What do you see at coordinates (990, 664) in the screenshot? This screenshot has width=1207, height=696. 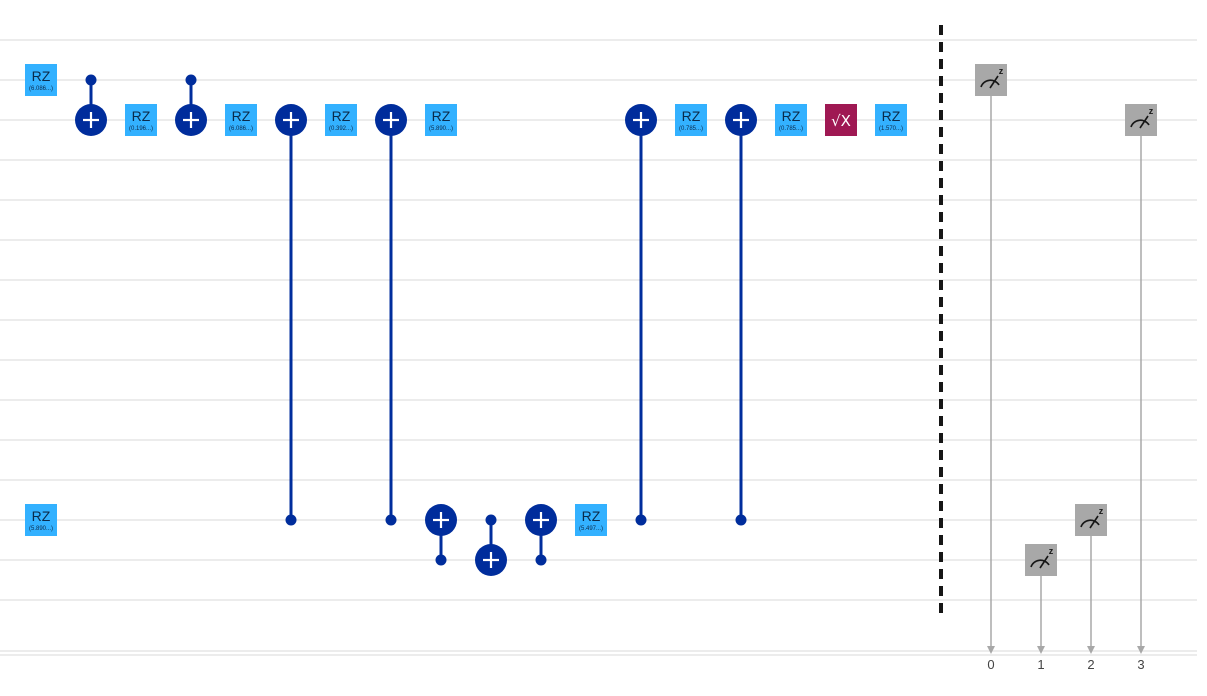 I see `classical-bit-label: 0` at bounding box center [990, 664].